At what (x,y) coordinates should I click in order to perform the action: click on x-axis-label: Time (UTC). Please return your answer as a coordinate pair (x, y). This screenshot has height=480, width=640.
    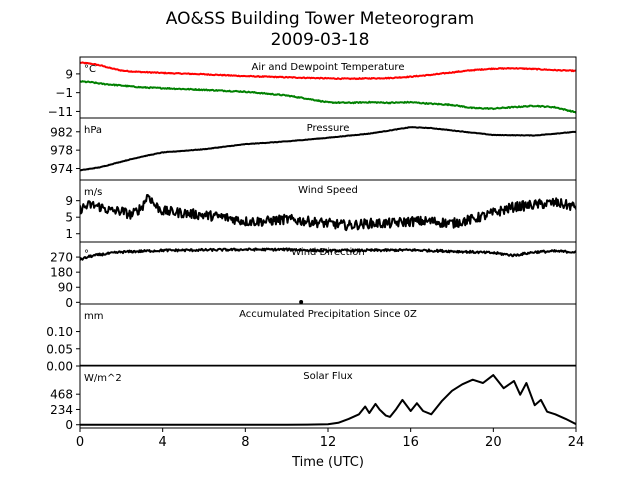
    Looking at the image, I should click on (327, 462).